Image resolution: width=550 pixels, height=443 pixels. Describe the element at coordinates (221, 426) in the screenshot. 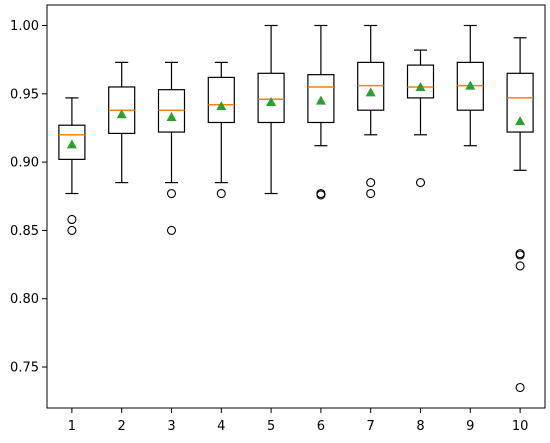

I see `x-tick-label: 4` at that location.